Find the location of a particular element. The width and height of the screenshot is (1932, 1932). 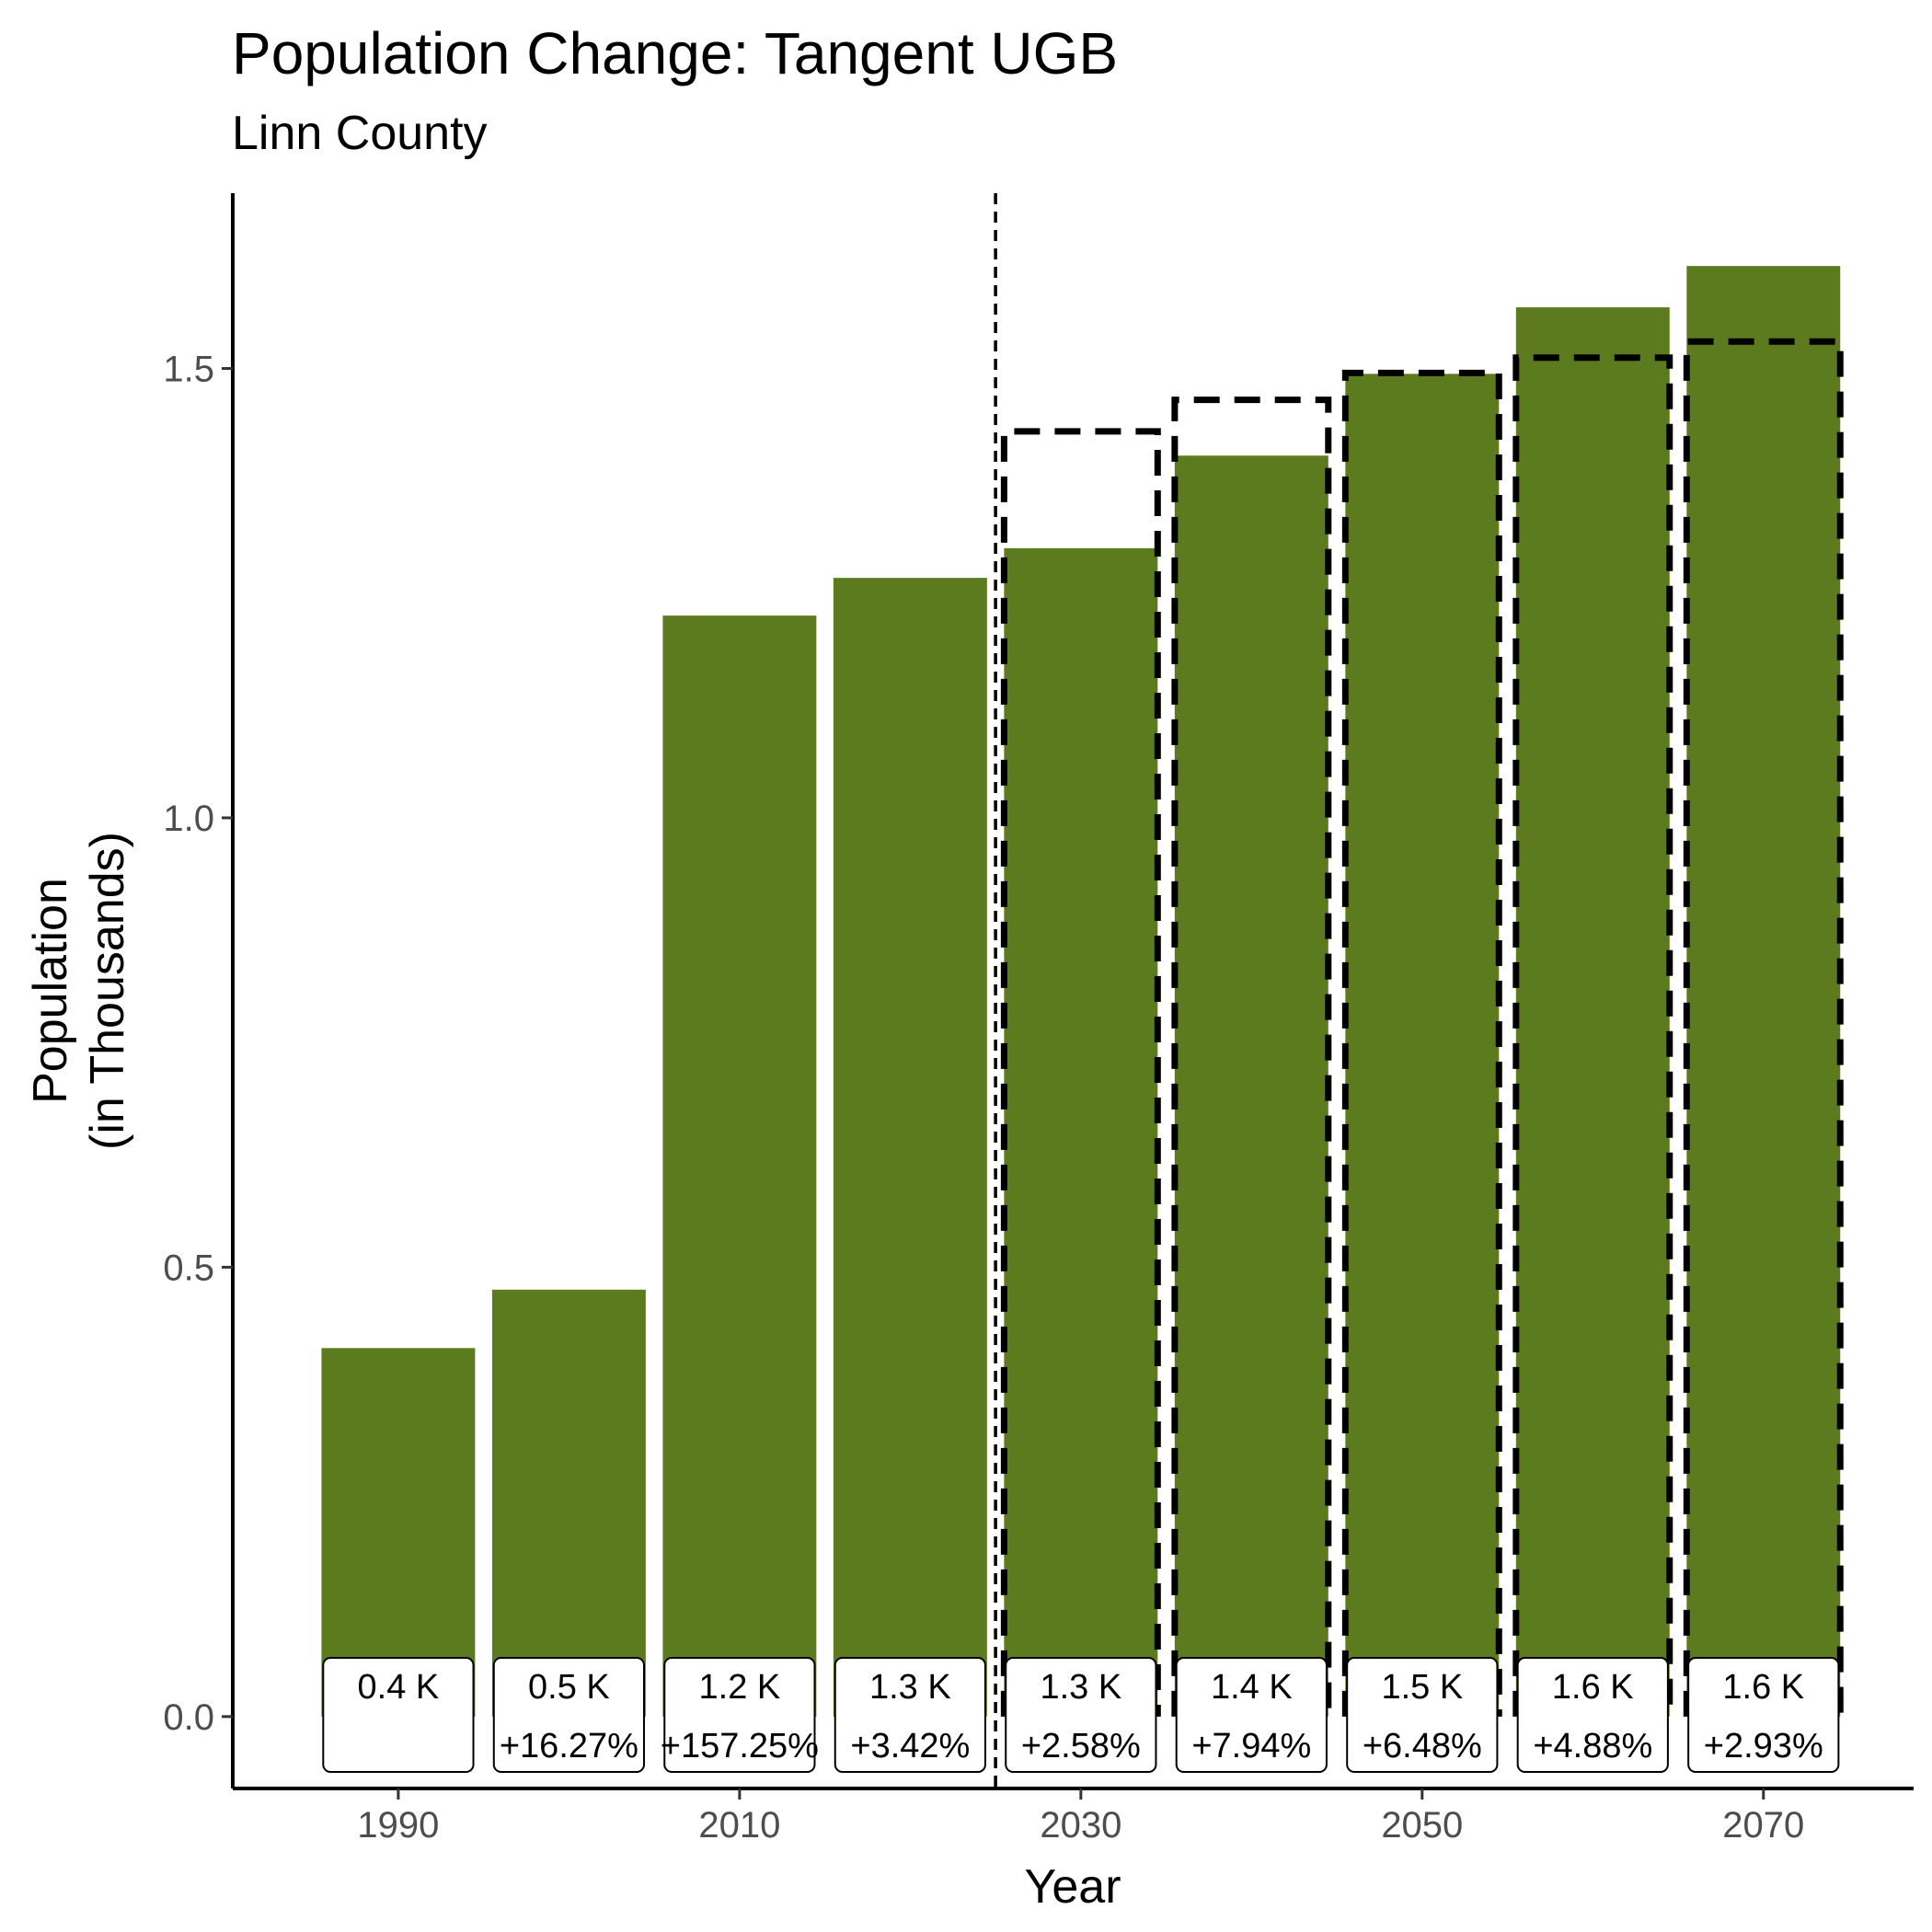

value-label-2070: 1.6 K is located at coordinates (1763, 1687).